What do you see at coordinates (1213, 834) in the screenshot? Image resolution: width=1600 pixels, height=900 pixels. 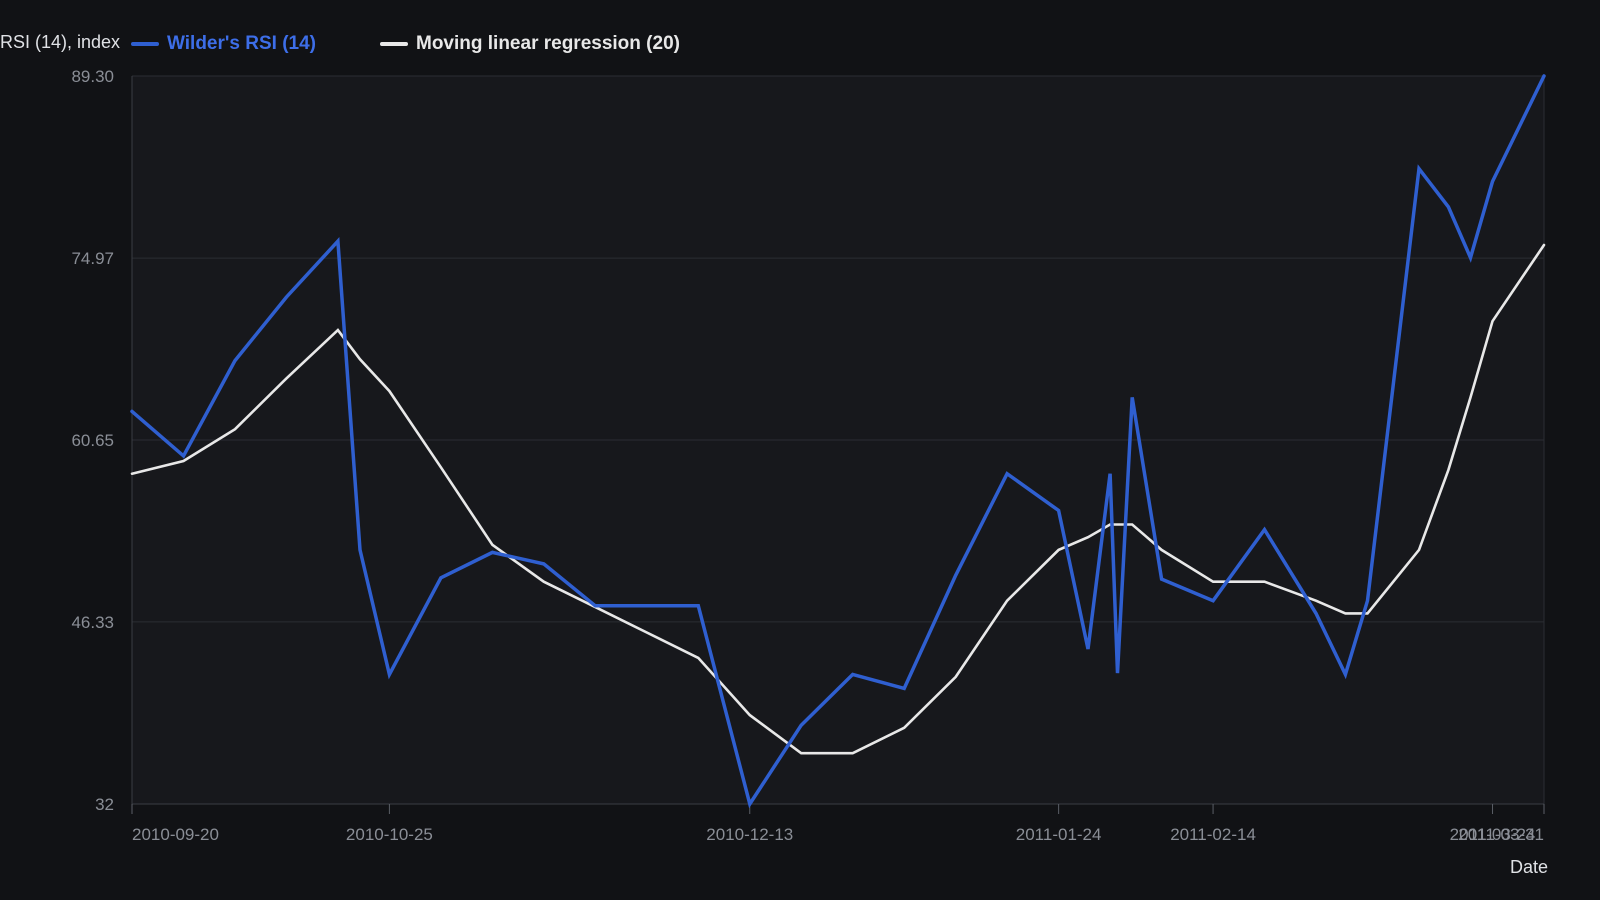 I see `x-tick-label: 2011-02-14` at bounding box center [1213, 834].